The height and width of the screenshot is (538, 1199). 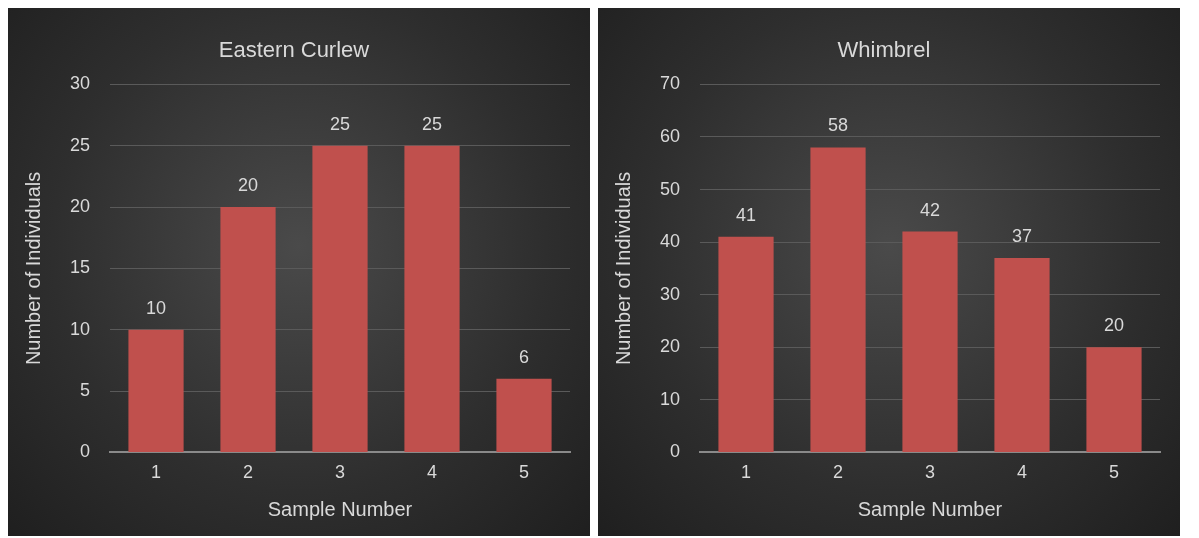 I want to click on y-tick-label: 50, so click(x=670, y=188).